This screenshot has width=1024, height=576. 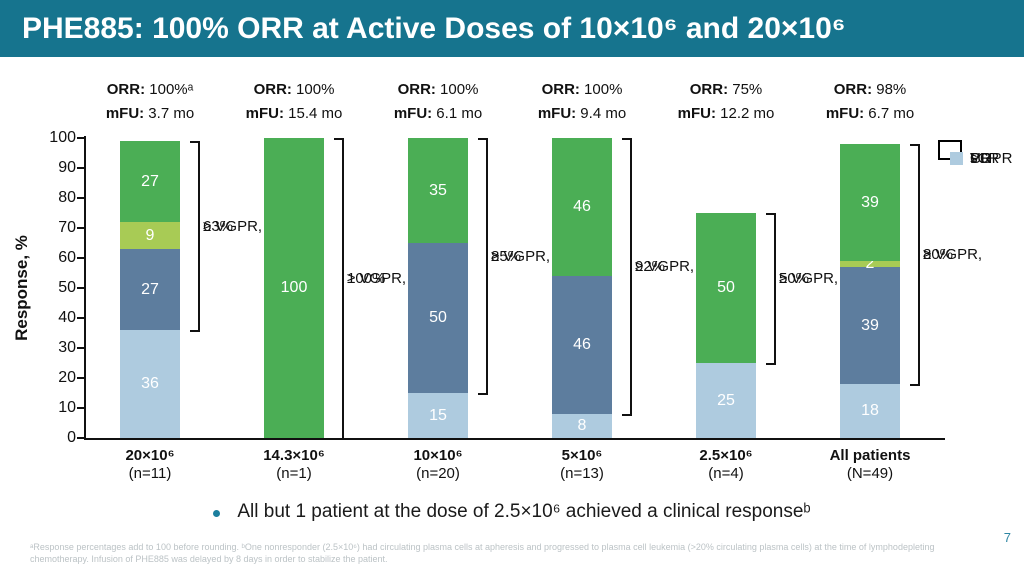 I want to click on segment-value: 100, so click(x=294, y=287).